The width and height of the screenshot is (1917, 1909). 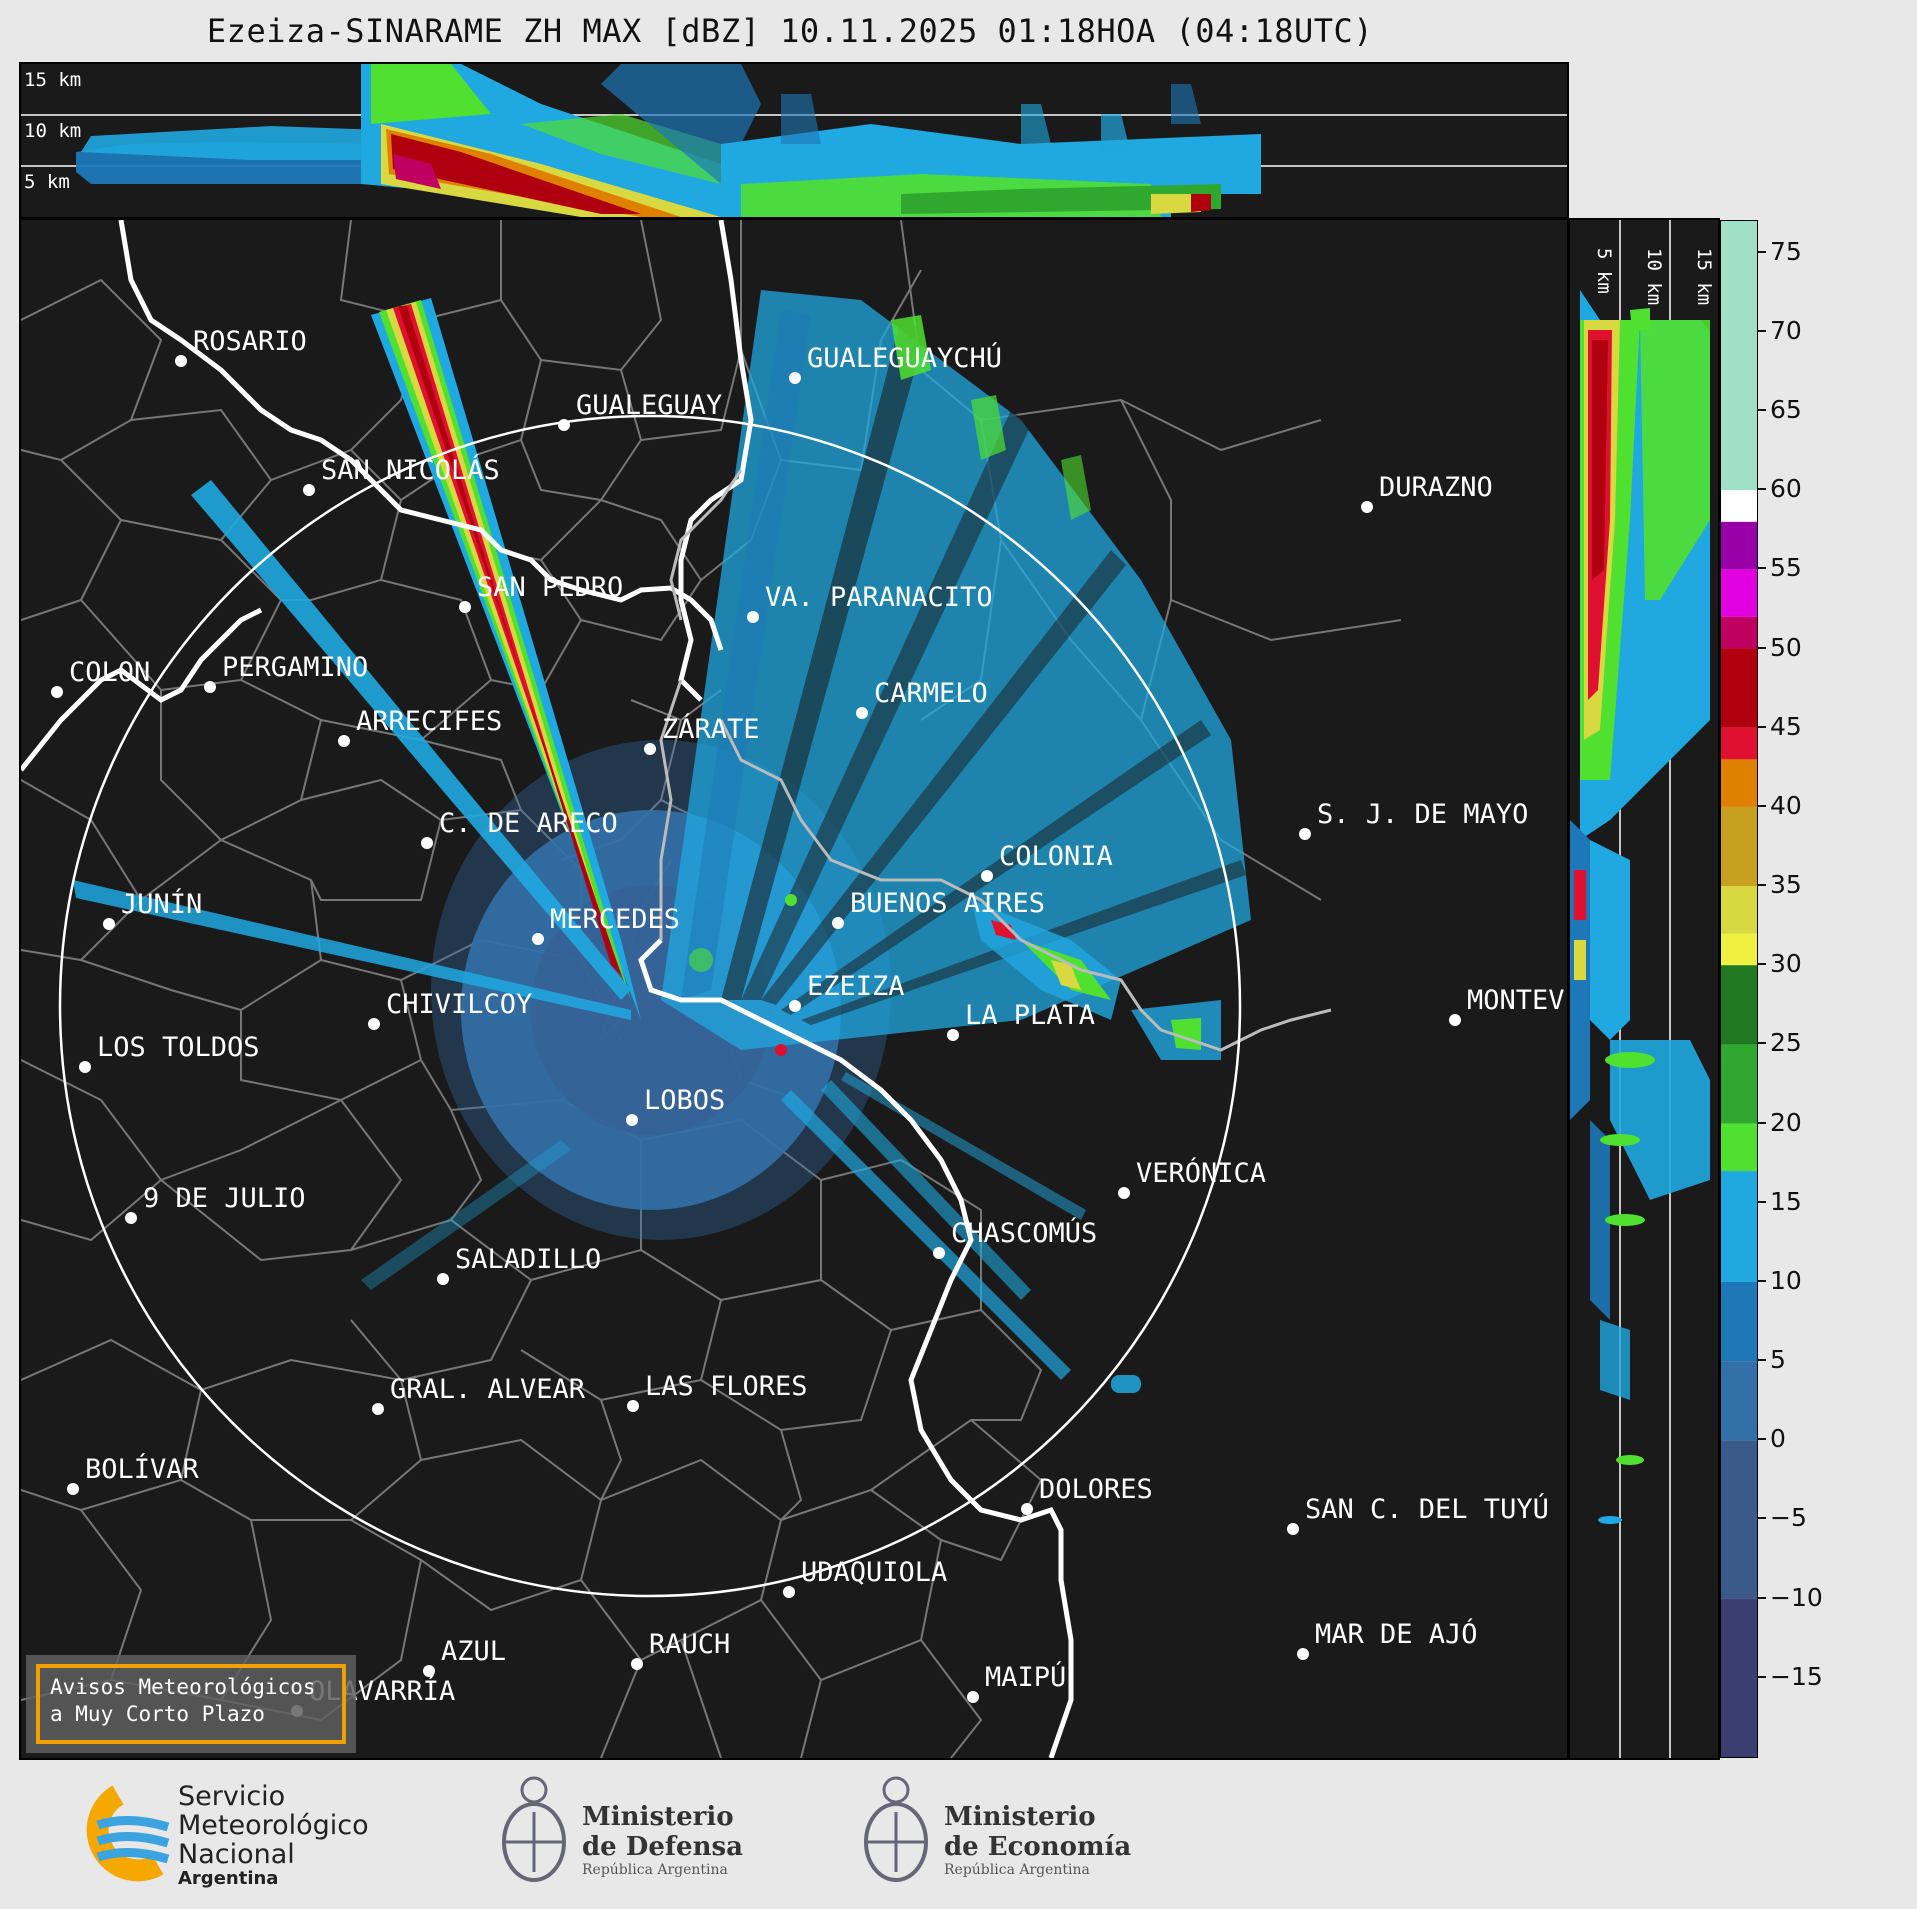 What do you see at coordinates (157, 1714) in the screenshot?
I see `warning-line-2: a Muy Corto Plazo` at bounding box center [157, 1714].